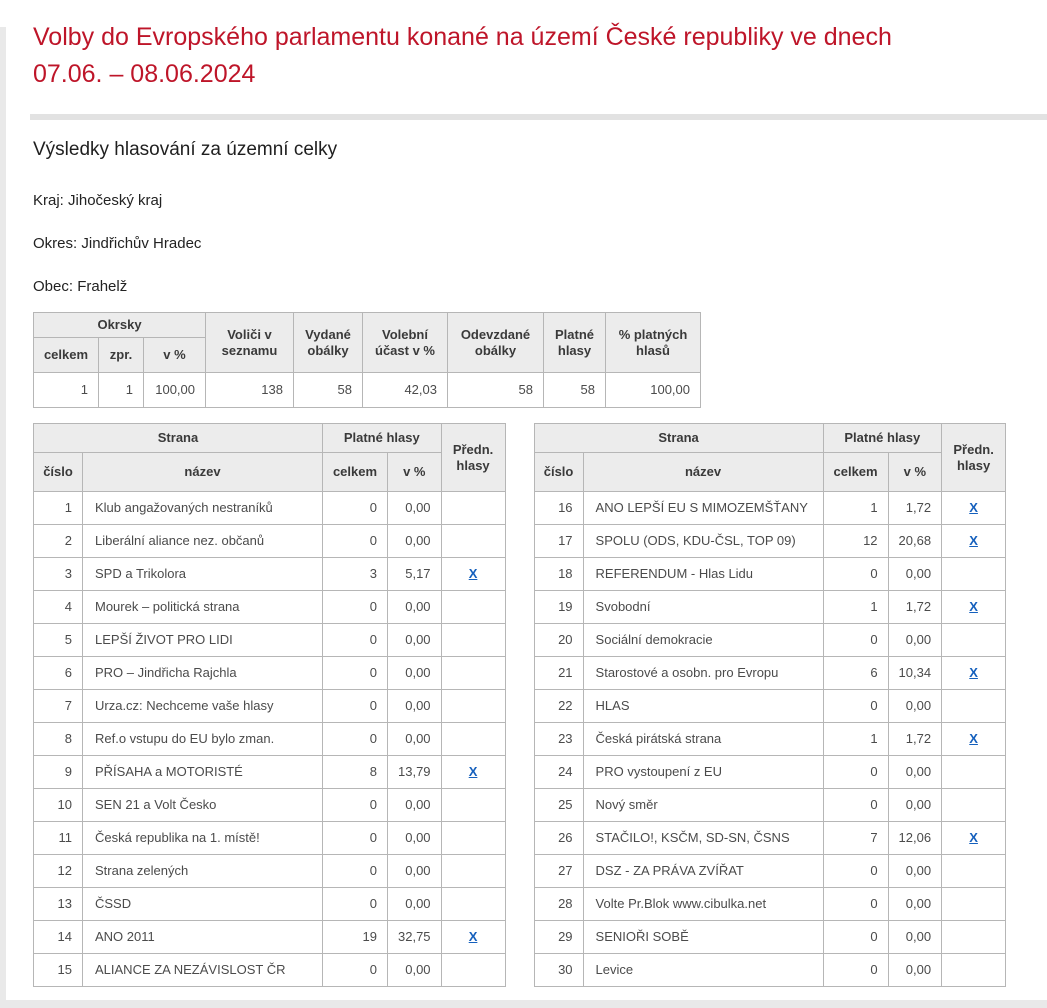 The height and width of the screenshot is (1008, 1047). What do you see at coordinates (855, 607) in the screenshot?
I see `party-votes-total: 1` at bounding box center [855, 607].